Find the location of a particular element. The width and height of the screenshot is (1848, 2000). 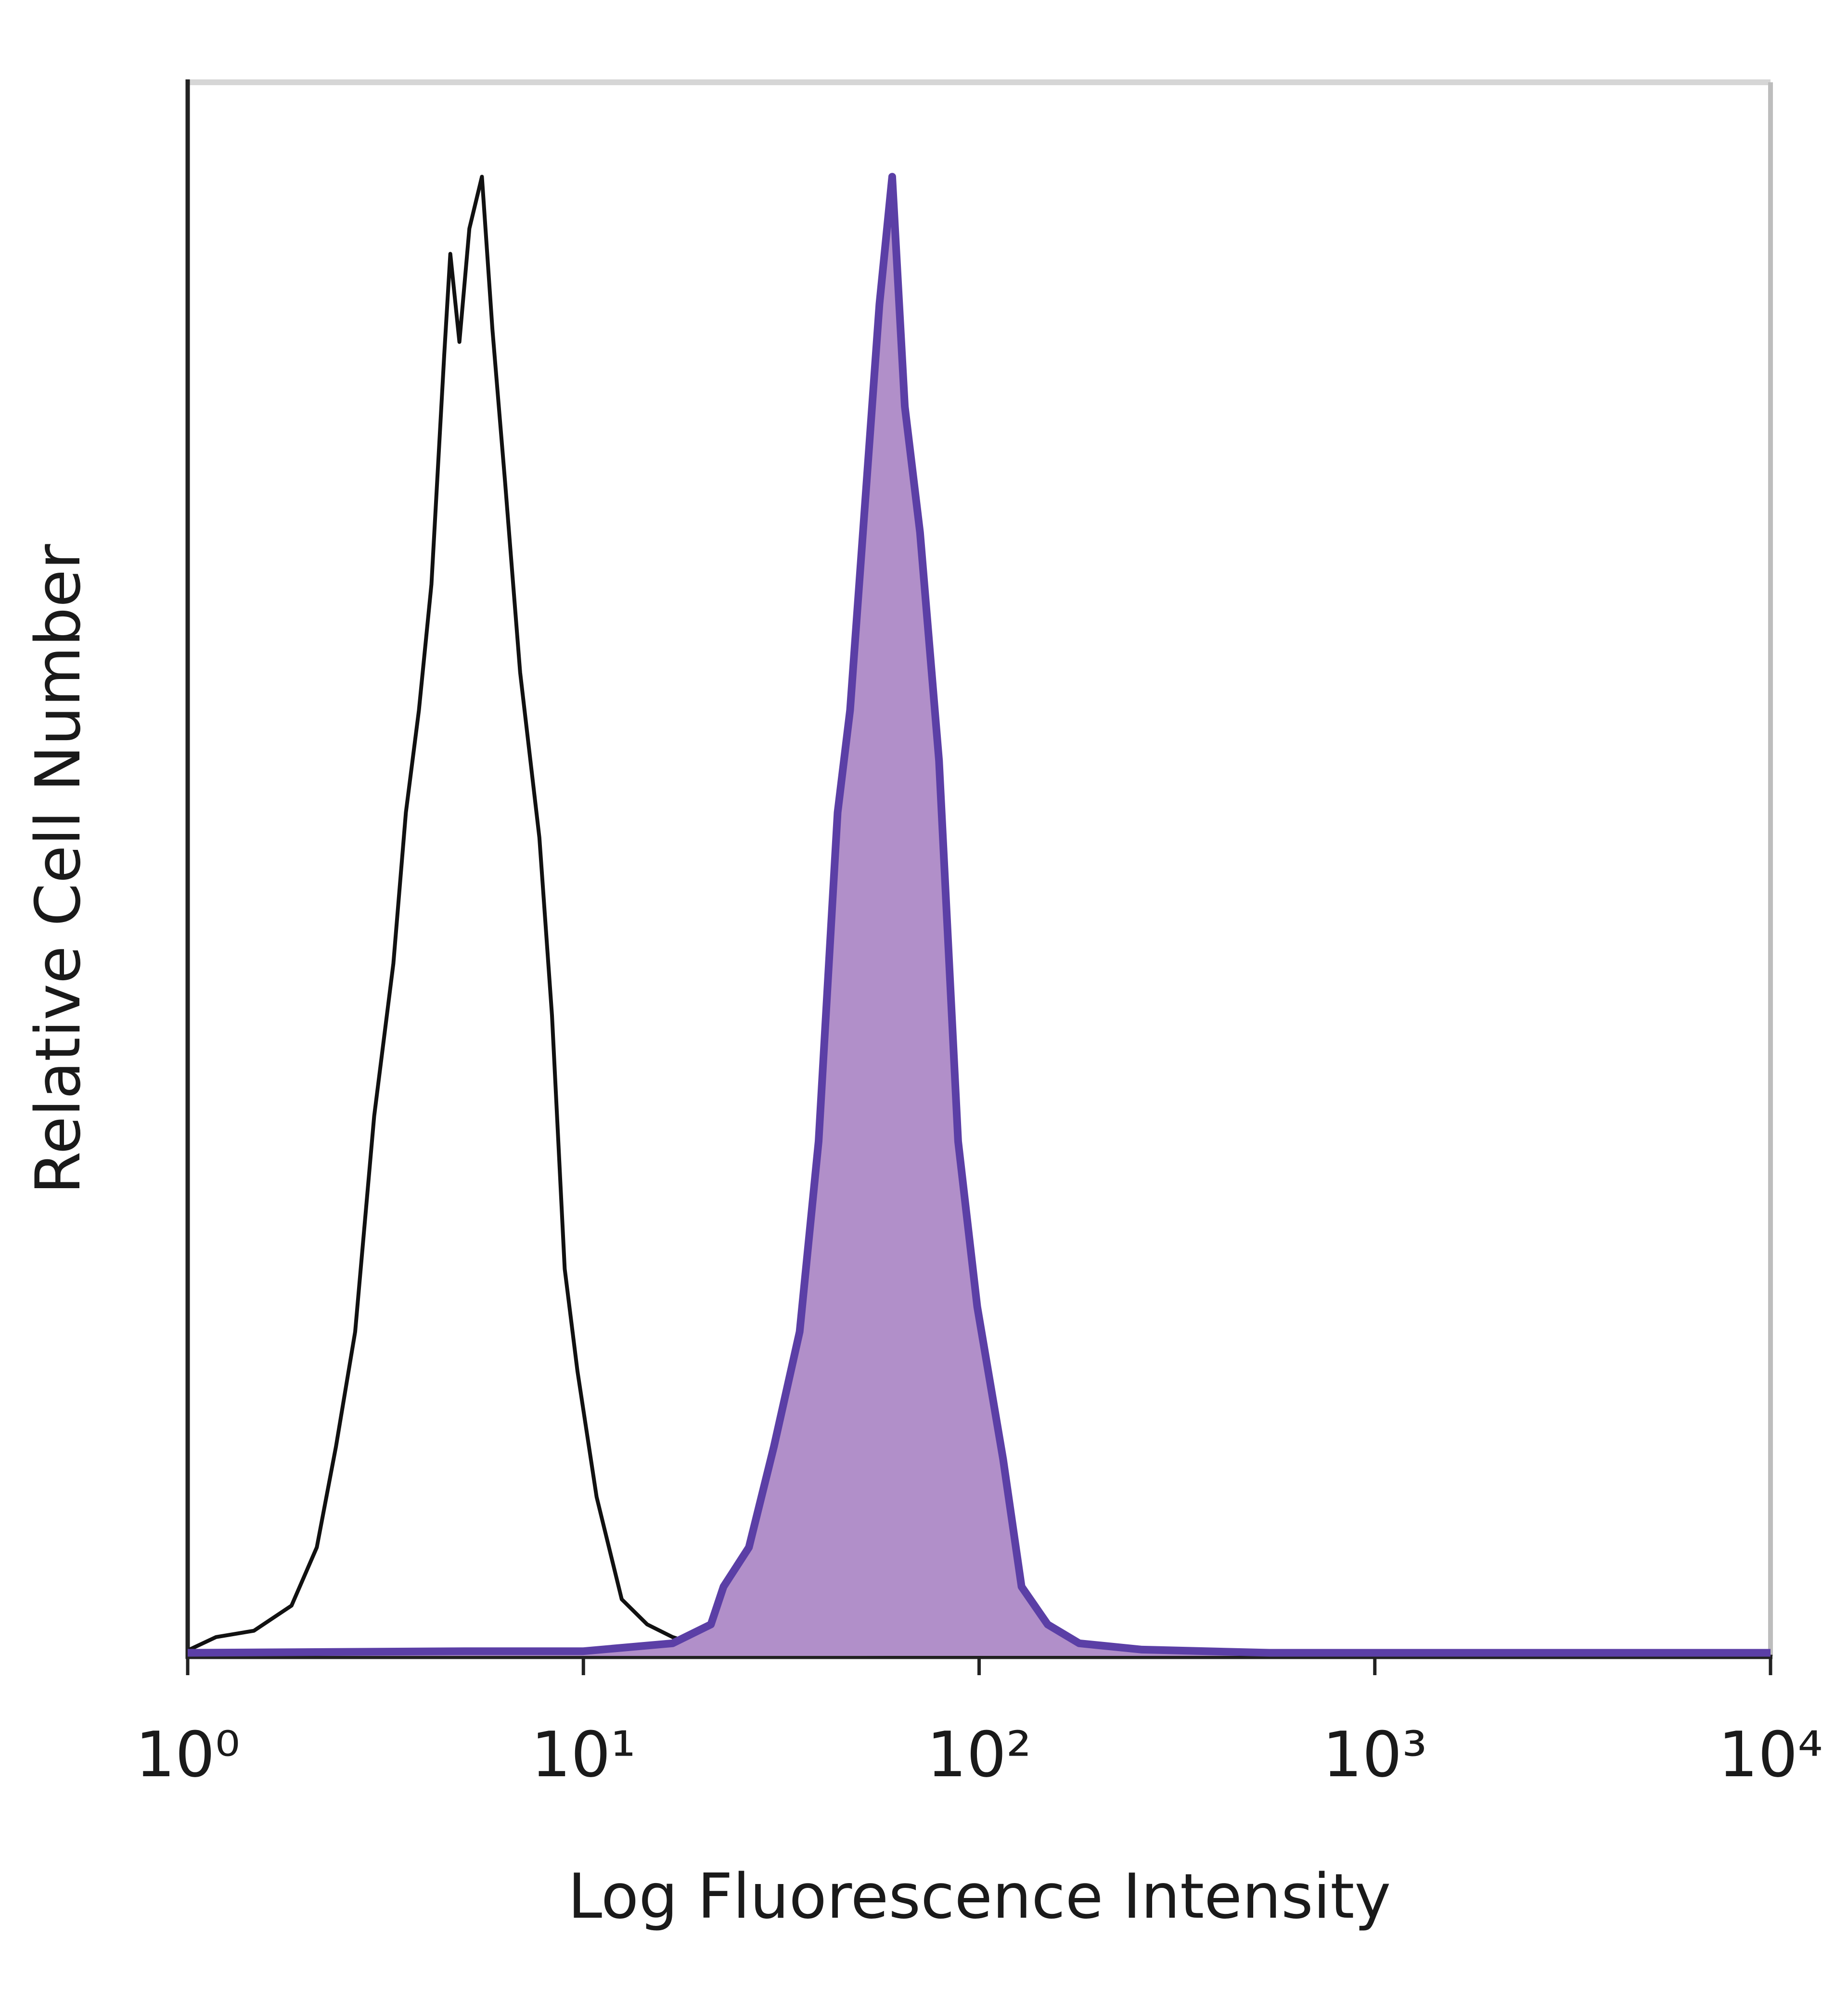

x-axis-label: Log Fluorescence Intensity is located at coordinates (979, 1897).